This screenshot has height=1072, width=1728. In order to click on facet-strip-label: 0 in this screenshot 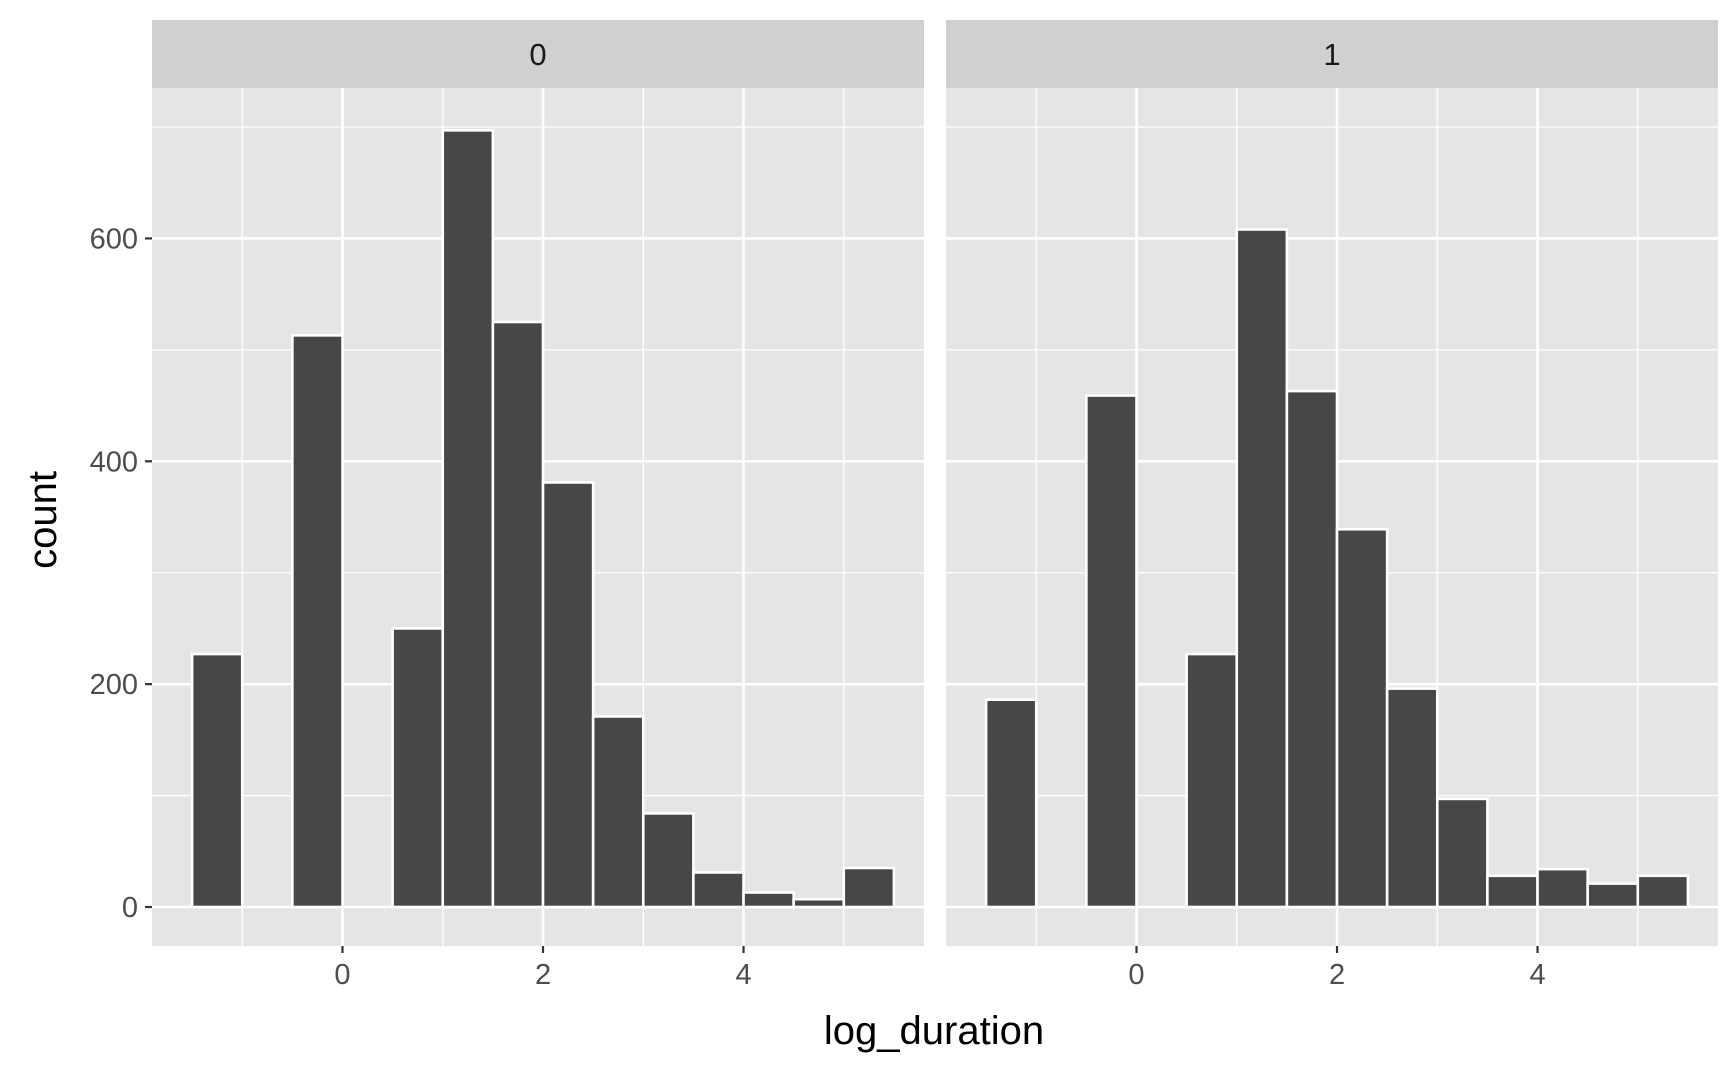, I will do `click(537, 54)`.